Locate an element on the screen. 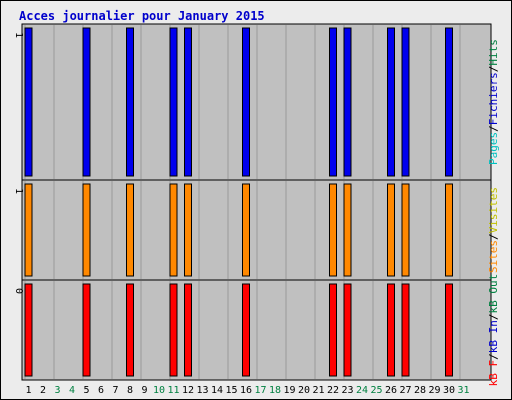 Image resolution: width=512 pixels, height=400 pixels. day-label-11: 11 is located at coordinates (173, 390).